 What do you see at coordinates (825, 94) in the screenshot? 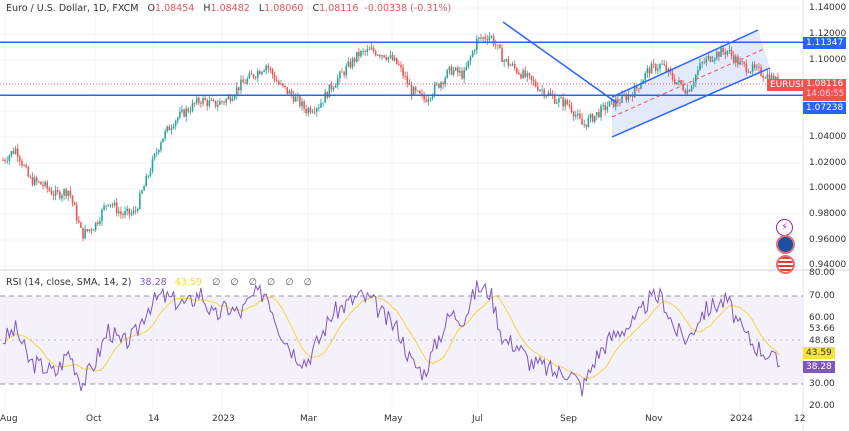
I see `bar-countdown: 14:06:55` at bounding box center [825, 94].